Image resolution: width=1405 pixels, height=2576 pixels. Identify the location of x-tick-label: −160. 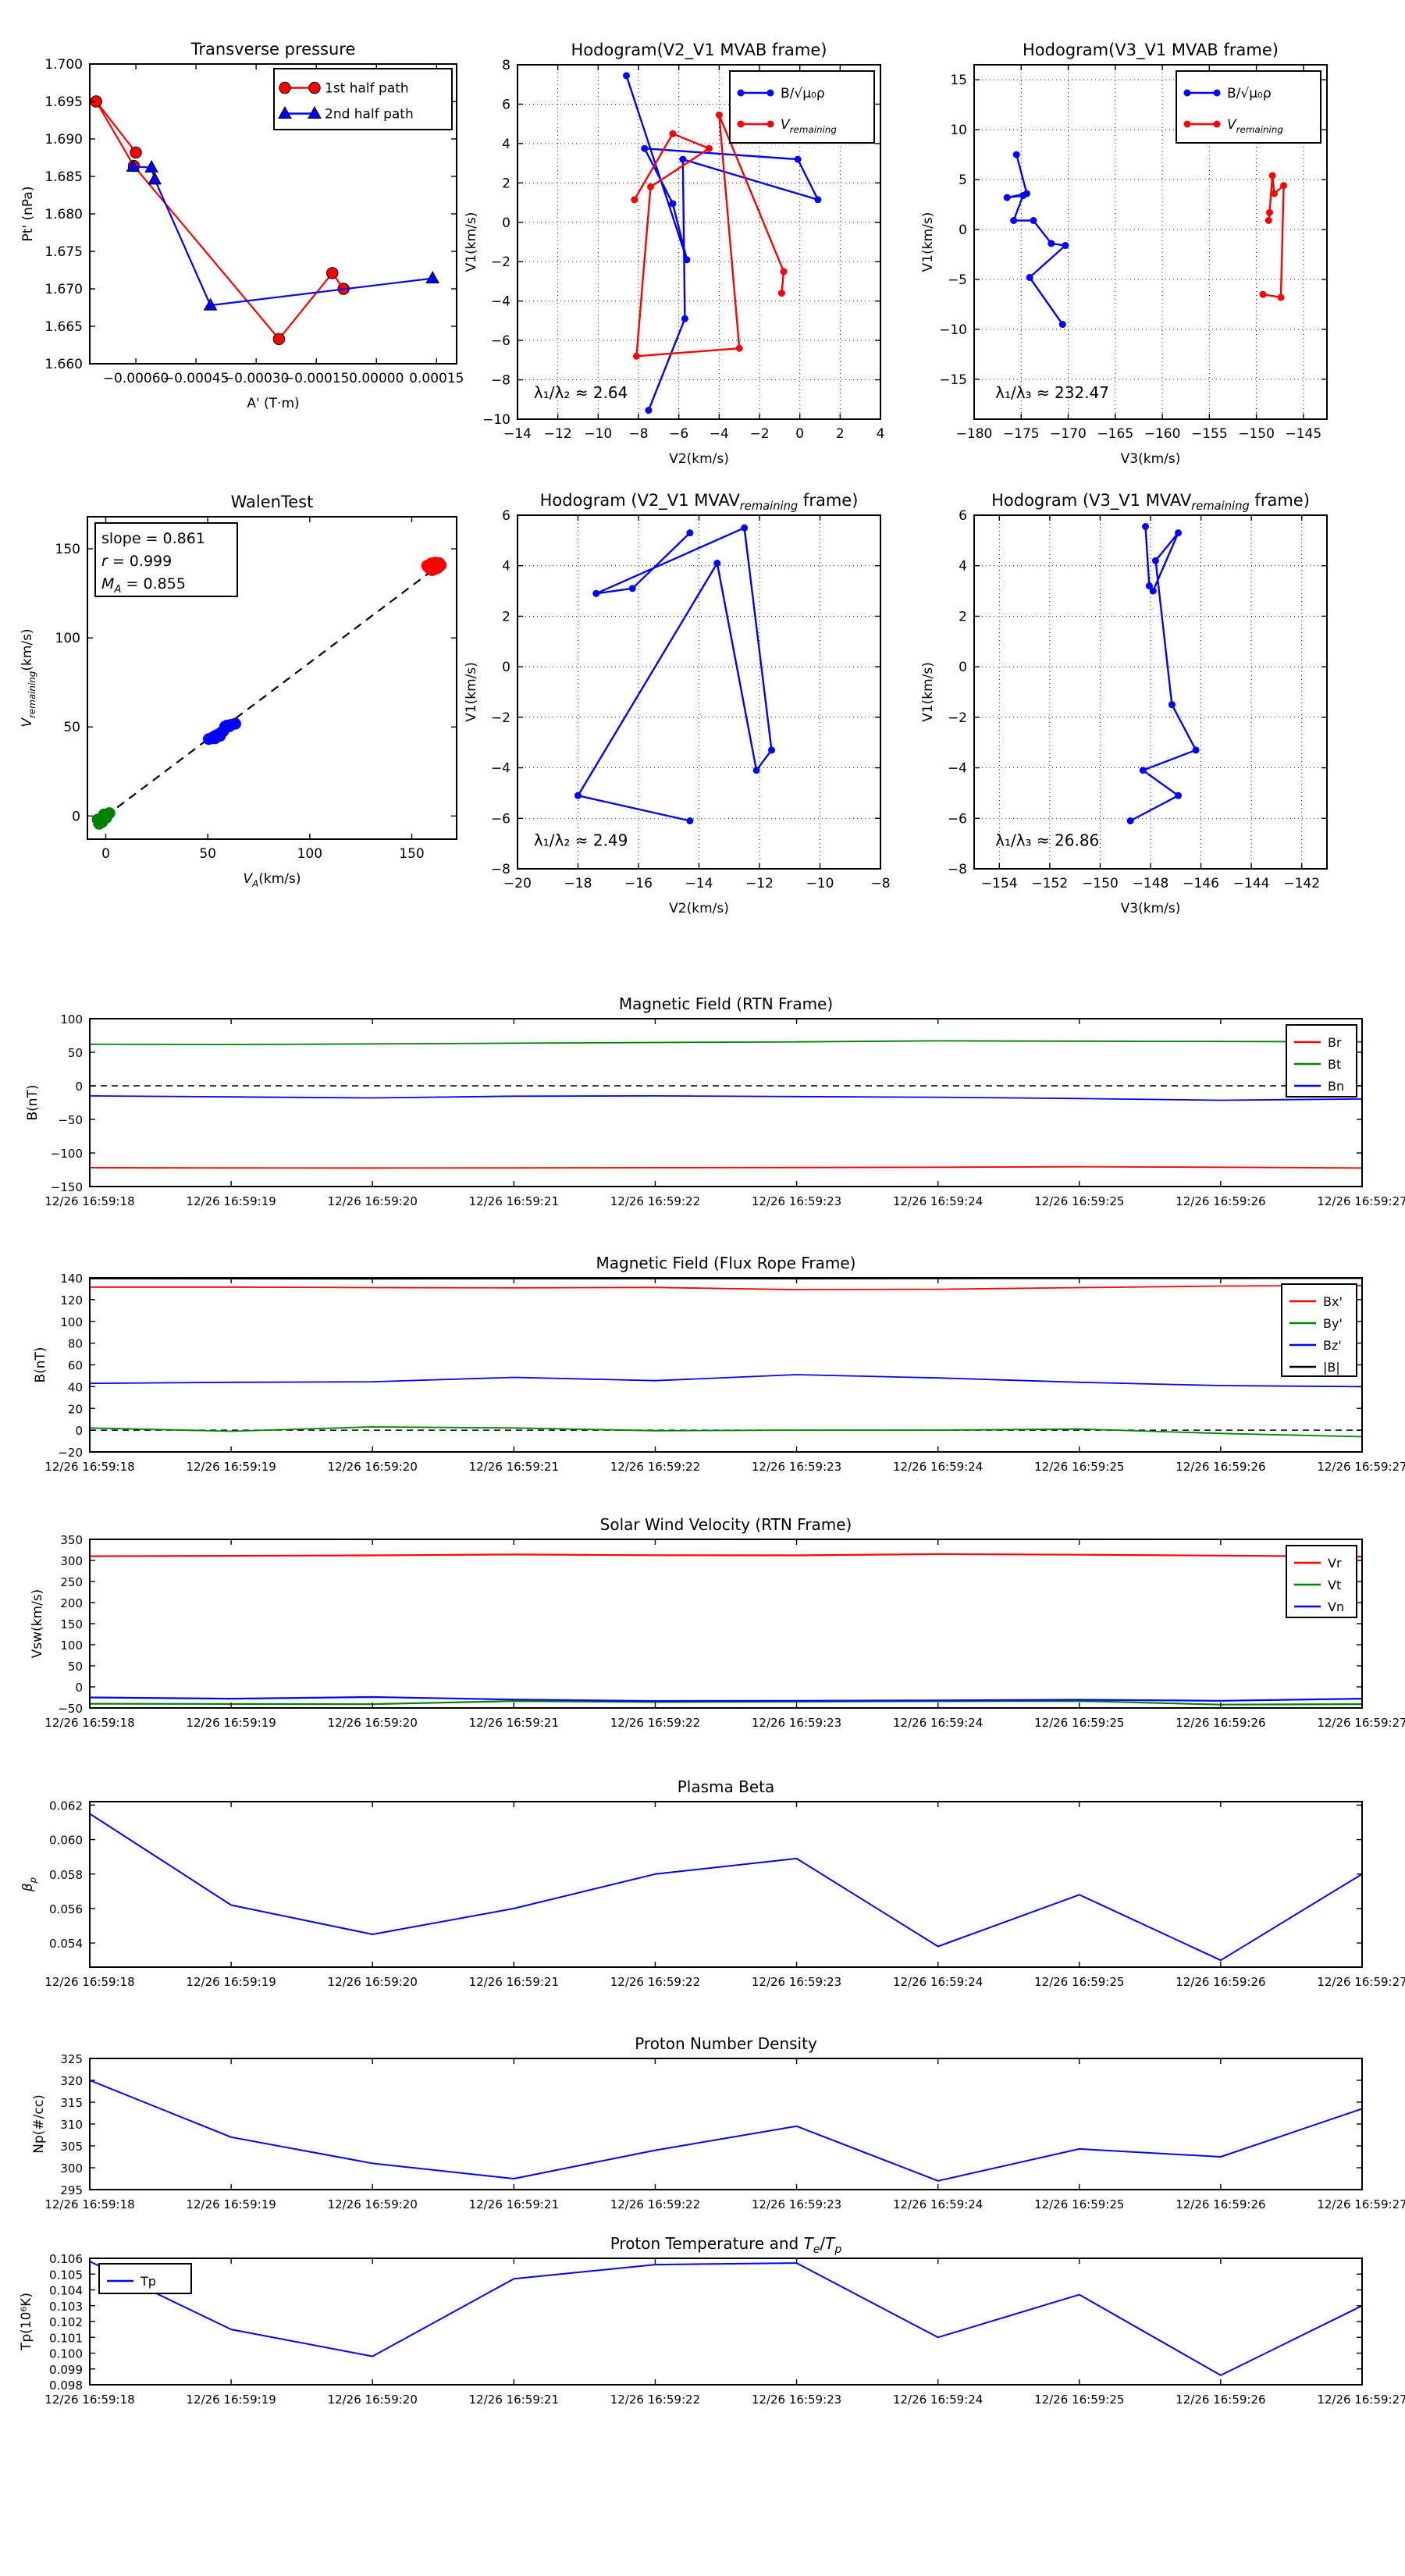
(1162, 434).